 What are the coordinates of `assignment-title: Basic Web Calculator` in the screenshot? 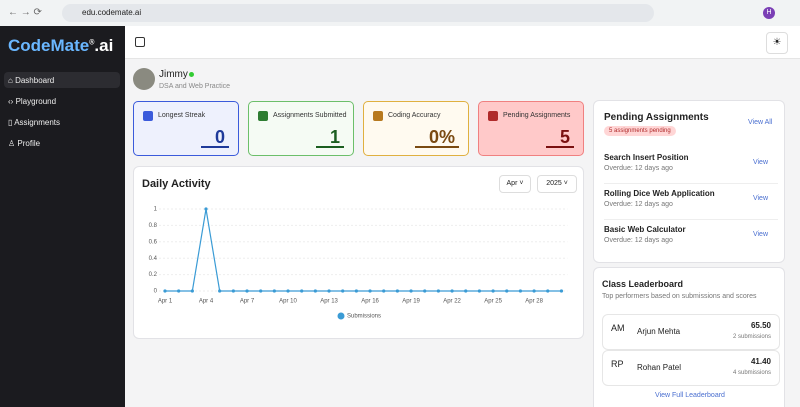 It's located at (645, 229).